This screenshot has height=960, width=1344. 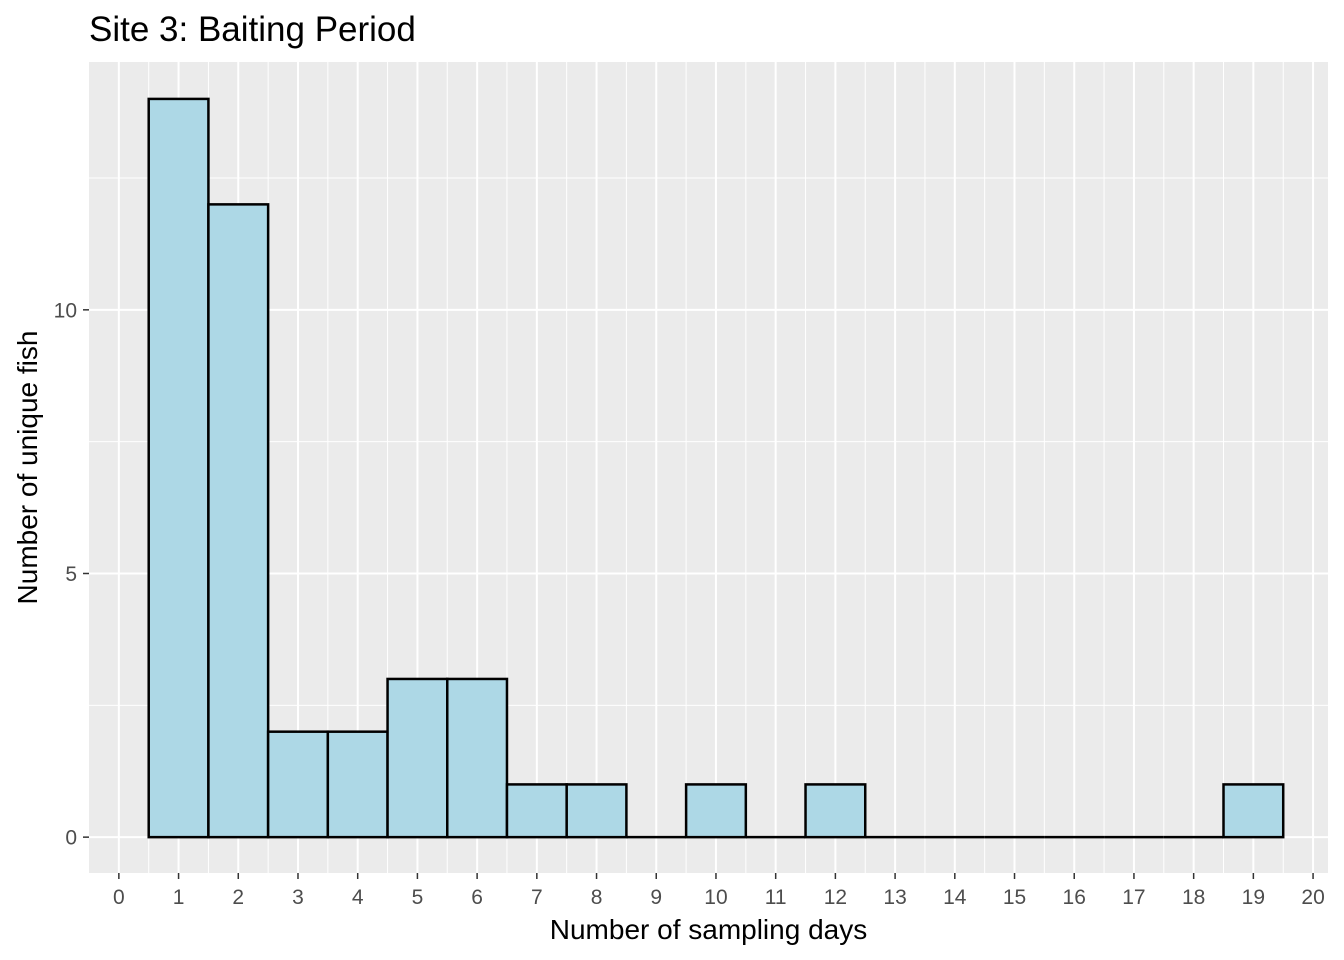 I want to click on x-tick-label: 11, so click(x=776, y=897).